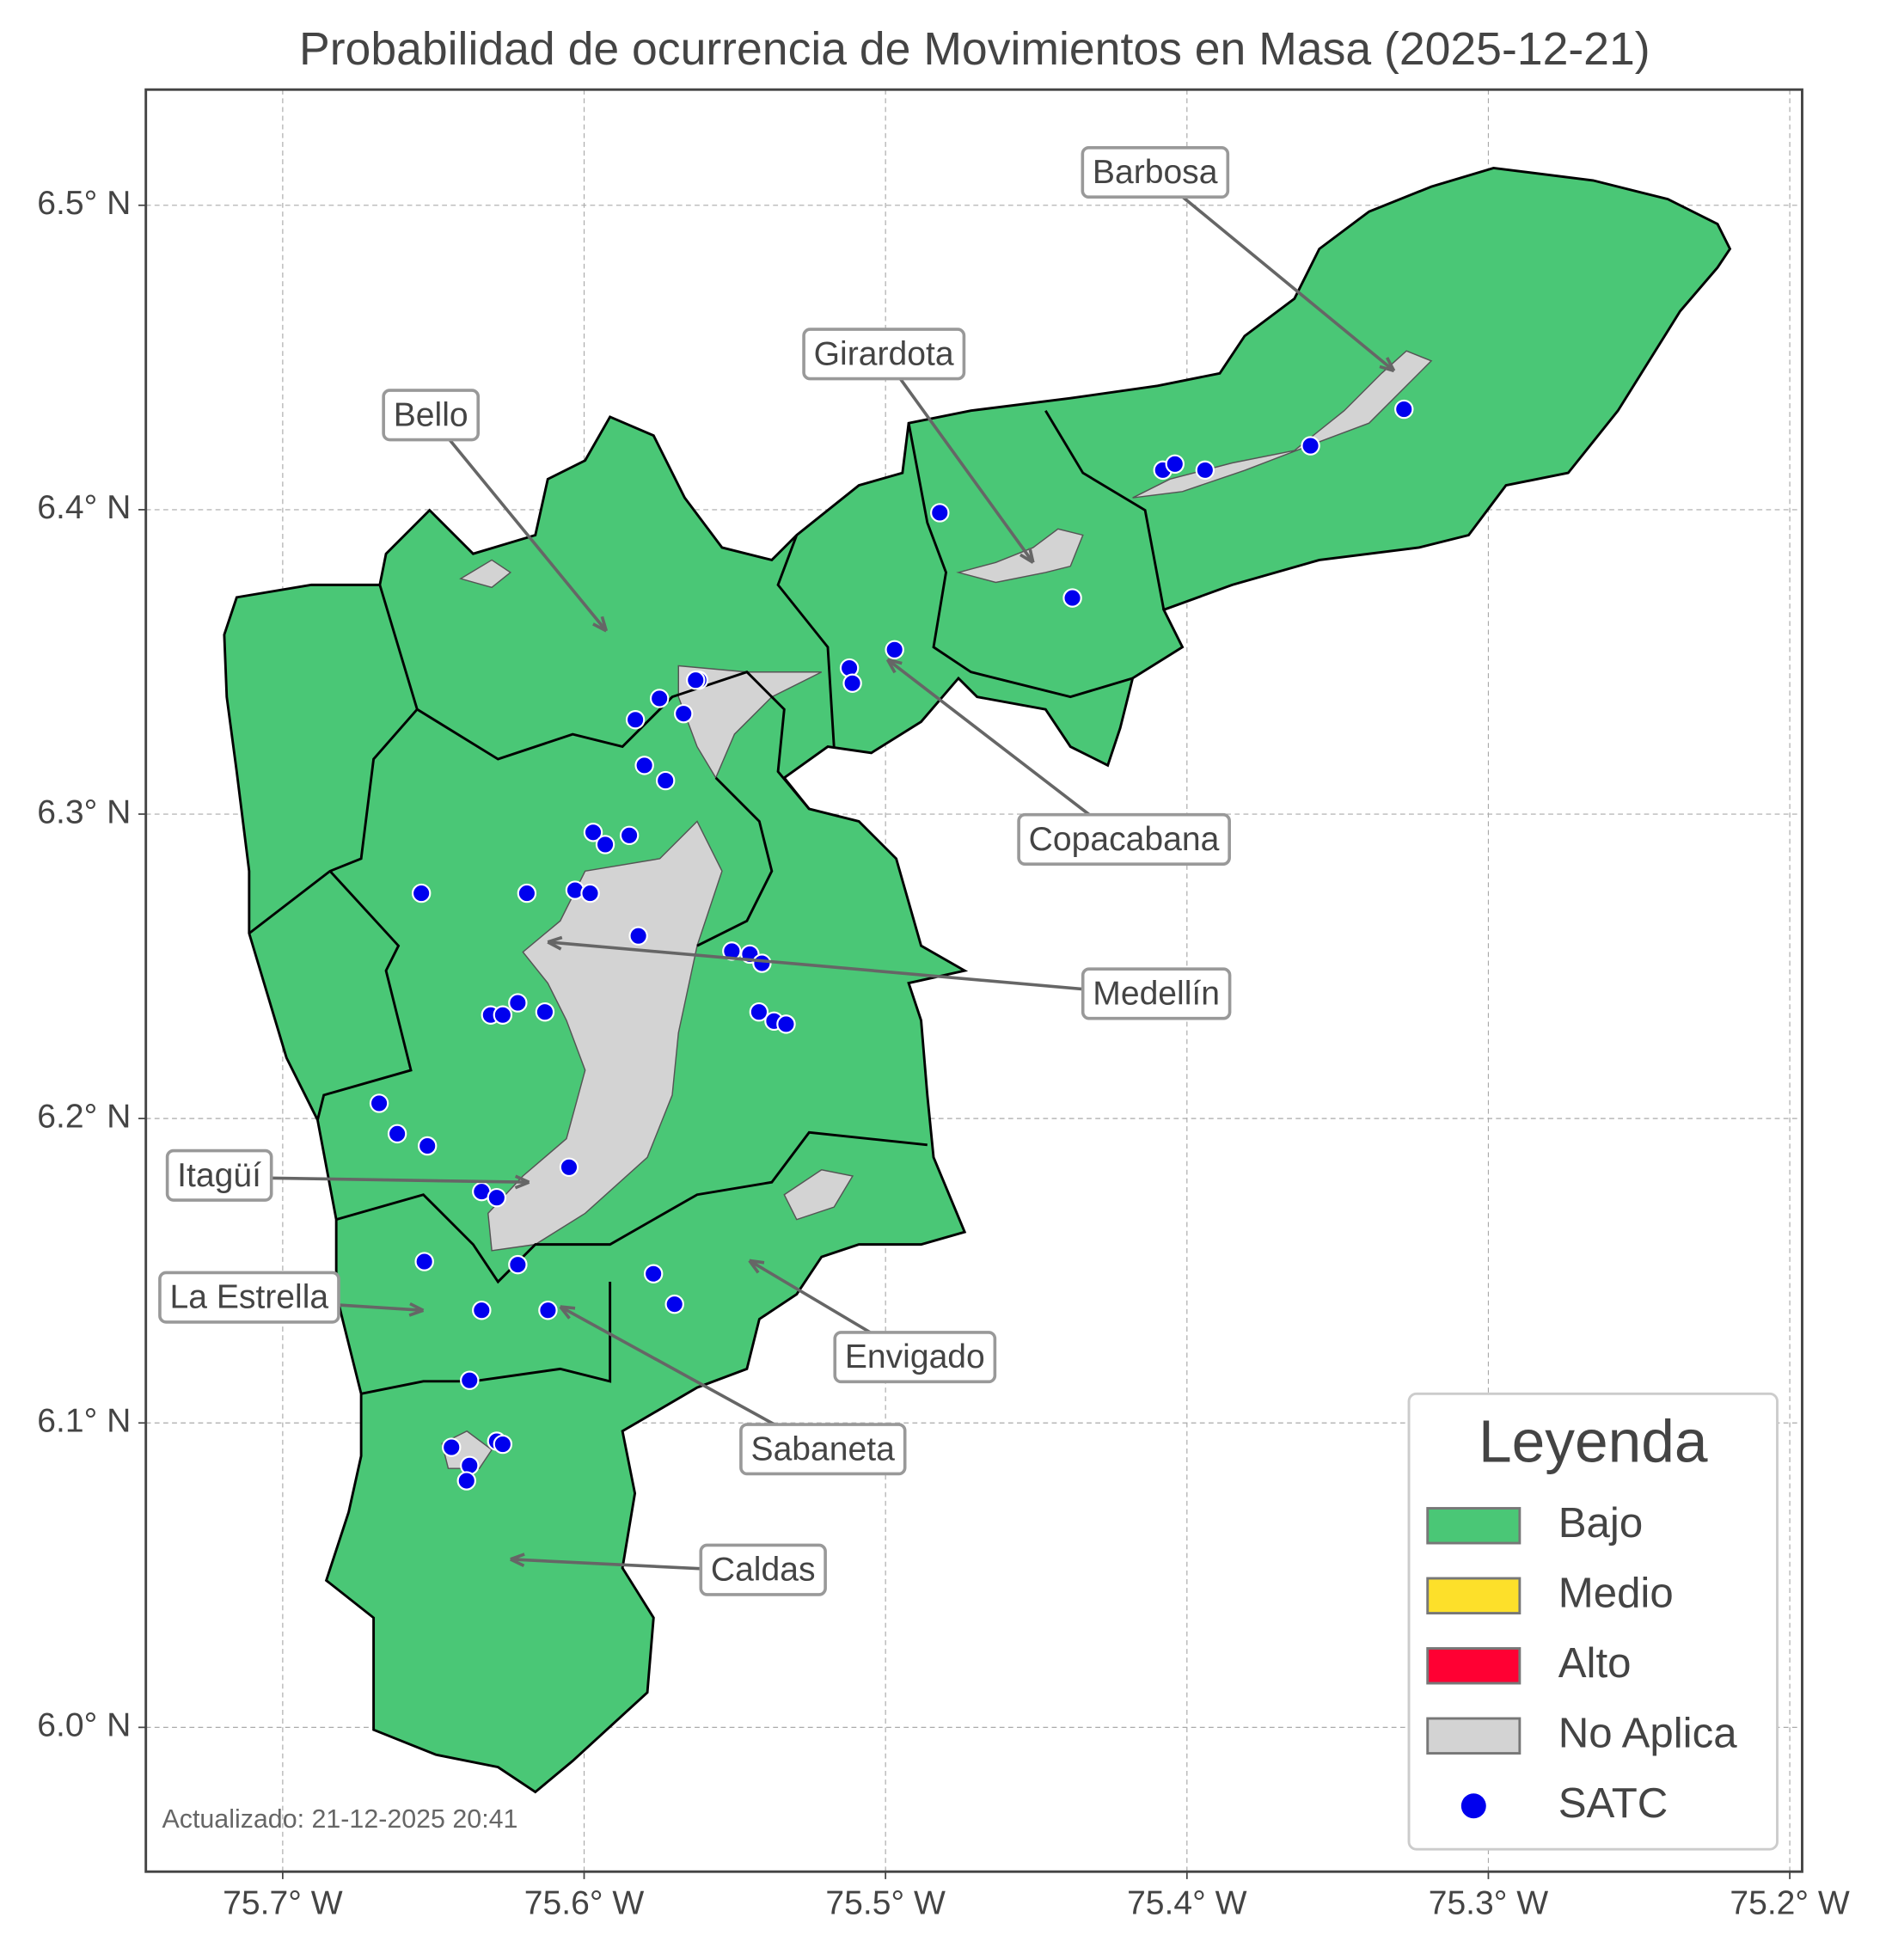 This screenshot has height=1960, width=1892. I want to click on annotation-label: La Estrella, so click(249, 1297).